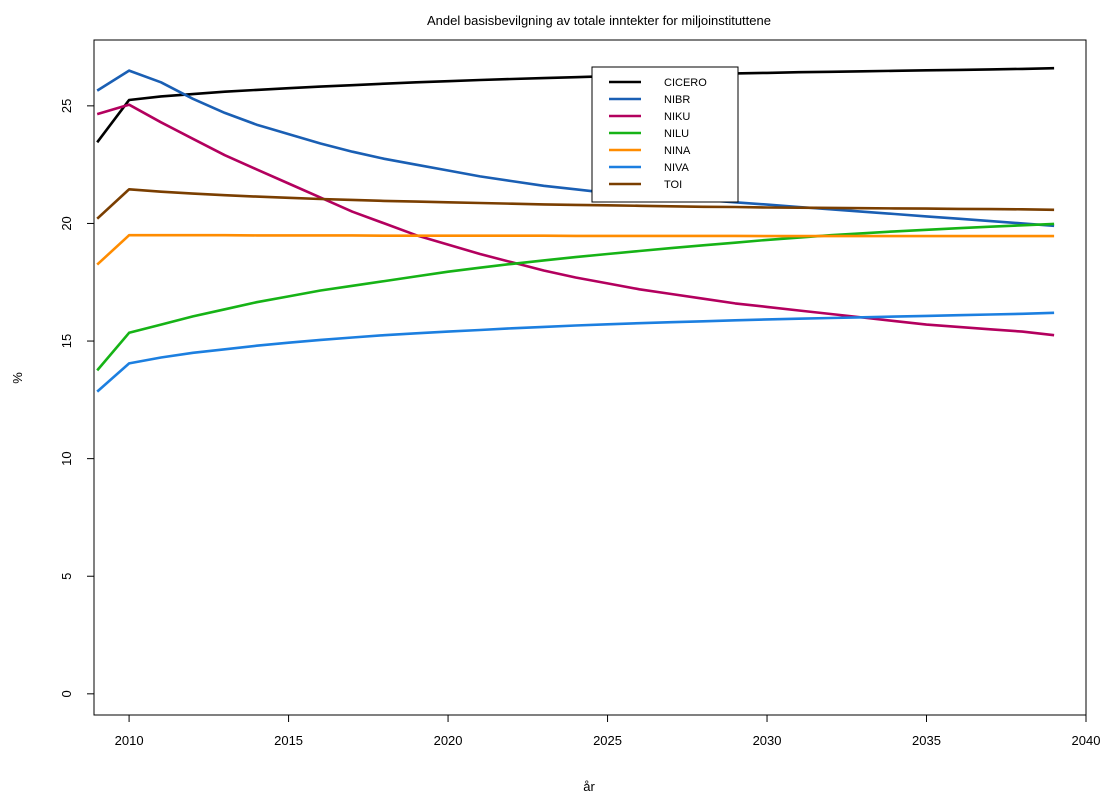 Image resolution: width=1107 pixels, height=802 pixels. I want to click on x-tick-label: 2035, so click(926, 740).